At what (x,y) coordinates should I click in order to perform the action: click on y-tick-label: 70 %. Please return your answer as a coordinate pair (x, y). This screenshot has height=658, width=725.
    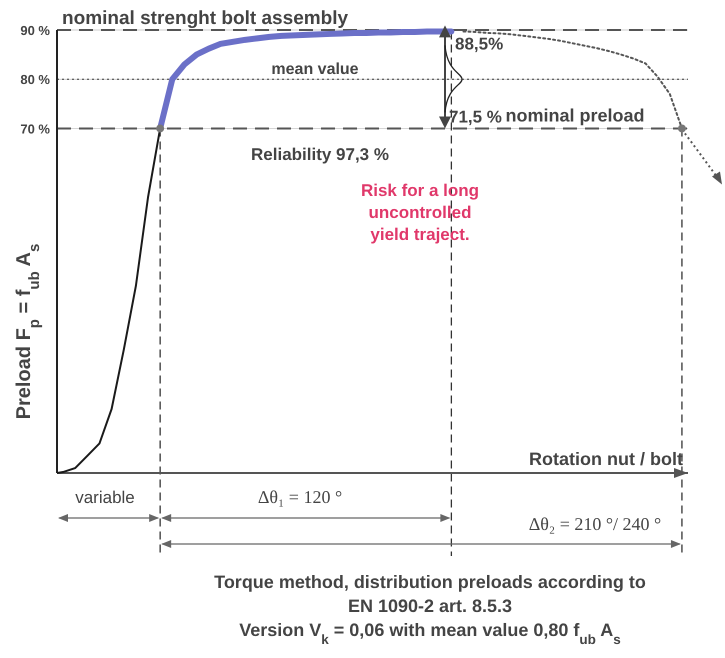
    Looking at the image, I should click on (35, 128).